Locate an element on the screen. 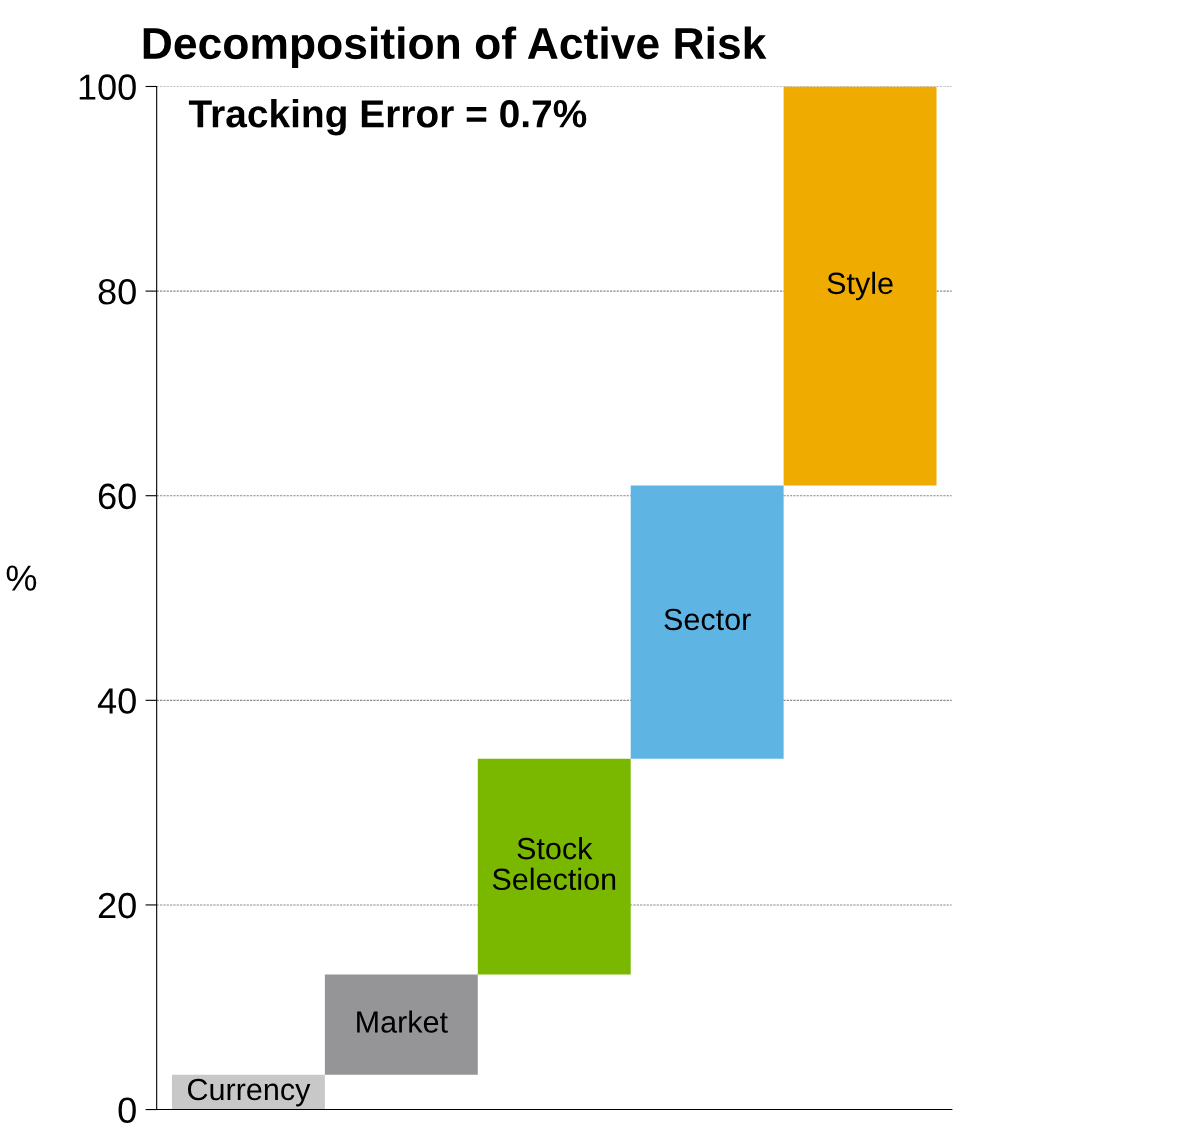 This screenshot has height=1138, width=1178. y-axis-title: % is located at coordinates (21, 578).